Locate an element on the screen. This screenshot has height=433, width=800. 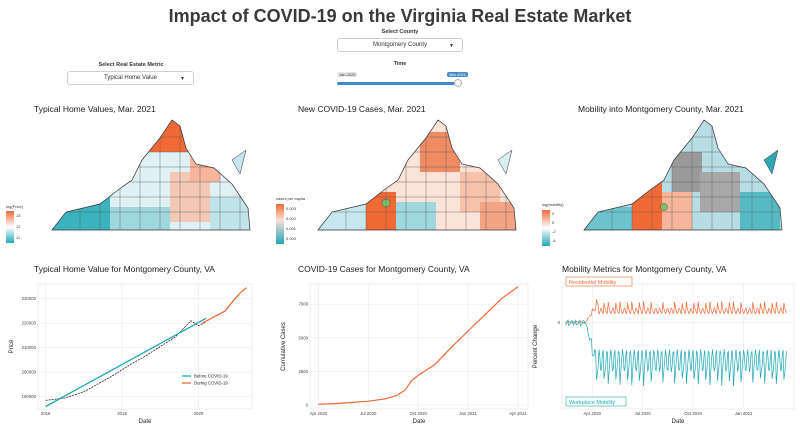
series-line-workplace-mobility is located at coordinates (676, 352).